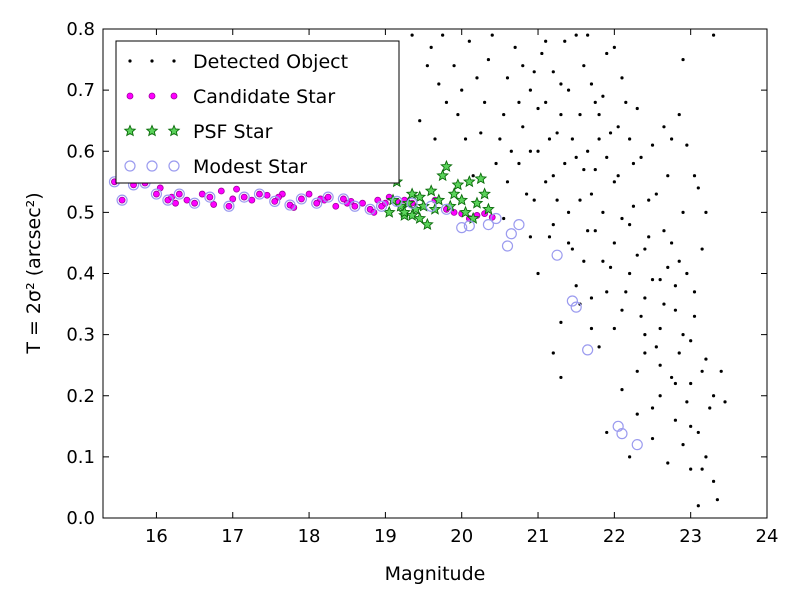 This screenshot has height=600, width=800. Describe the element at coordinates (80, 274) in the screenshot. I see `y-tick-label: 0.4` at that location.